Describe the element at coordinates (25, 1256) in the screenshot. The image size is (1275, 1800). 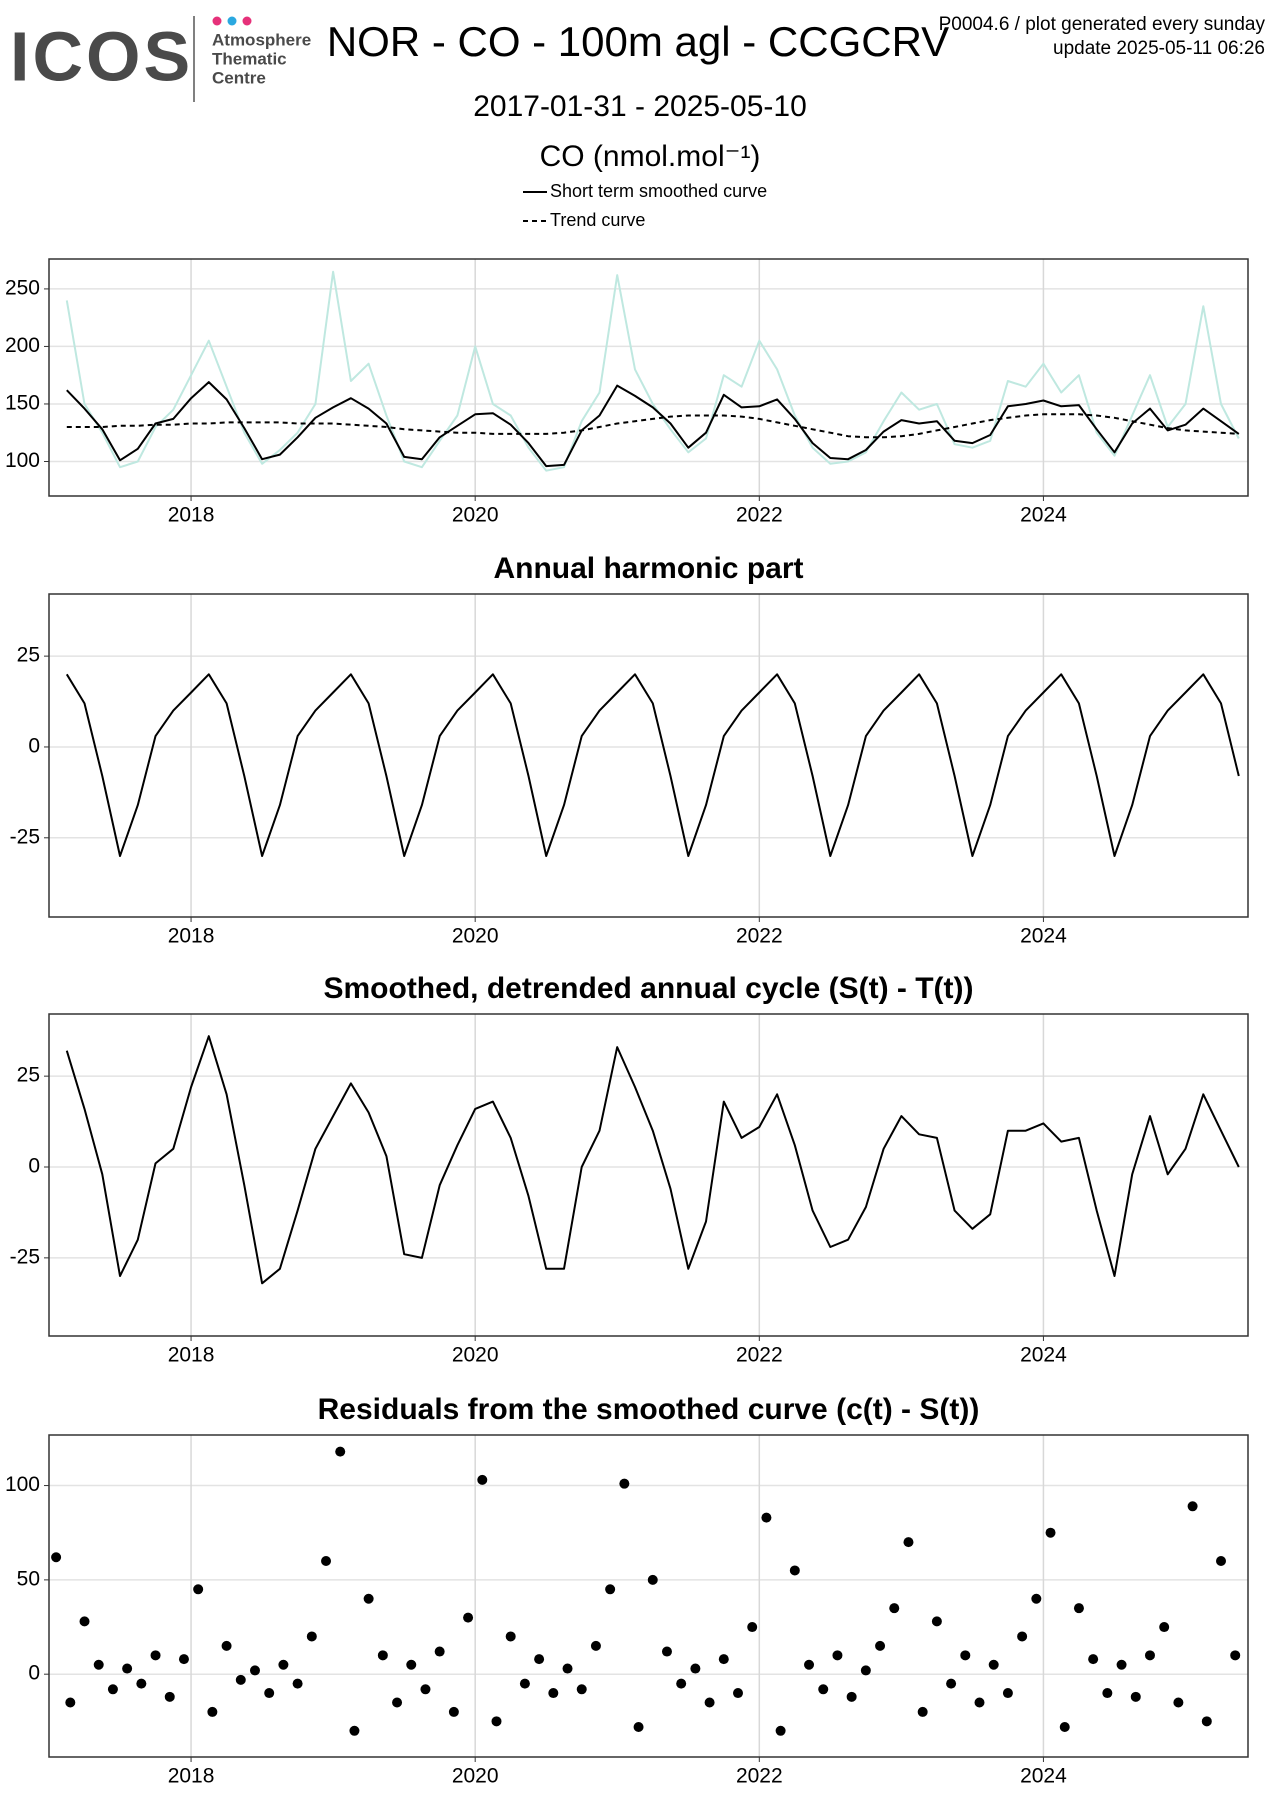
I see `y-tick-label: -25` at that location.